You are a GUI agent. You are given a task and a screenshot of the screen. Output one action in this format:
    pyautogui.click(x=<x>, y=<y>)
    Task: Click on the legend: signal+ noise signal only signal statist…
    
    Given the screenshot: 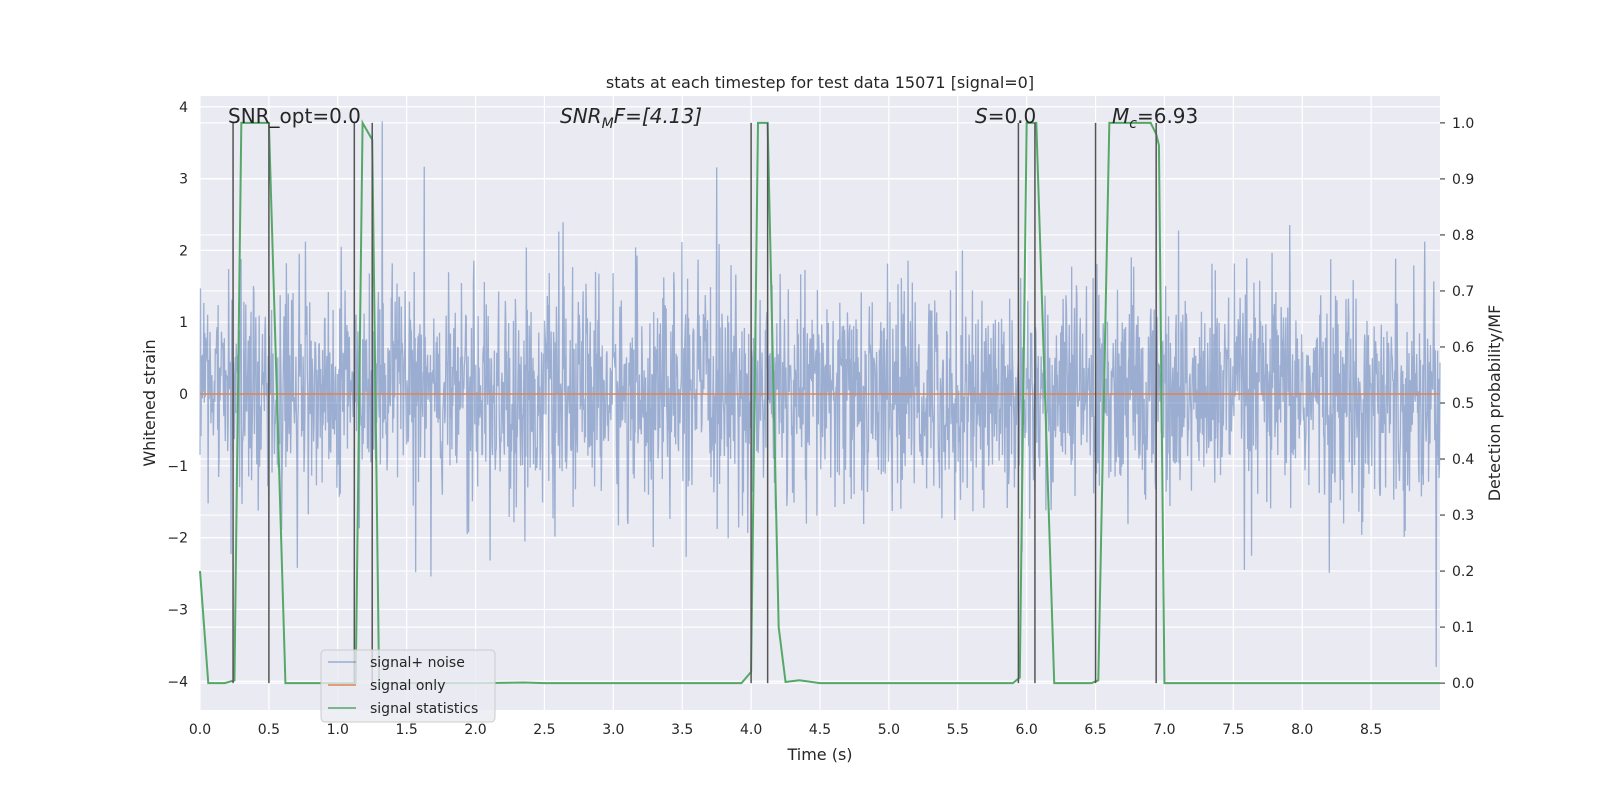 What is the action you would take?
    pyautogui.click(x=408, y=686)
    